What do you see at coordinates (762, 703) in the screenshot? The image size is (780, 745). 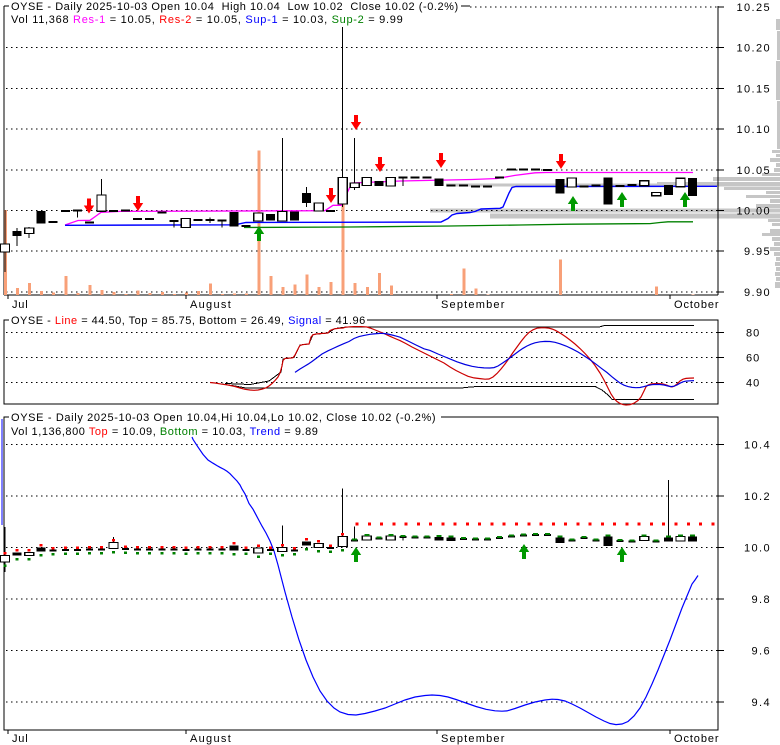 I see `svg-text: 9.4` at bounding box center [762, 703].